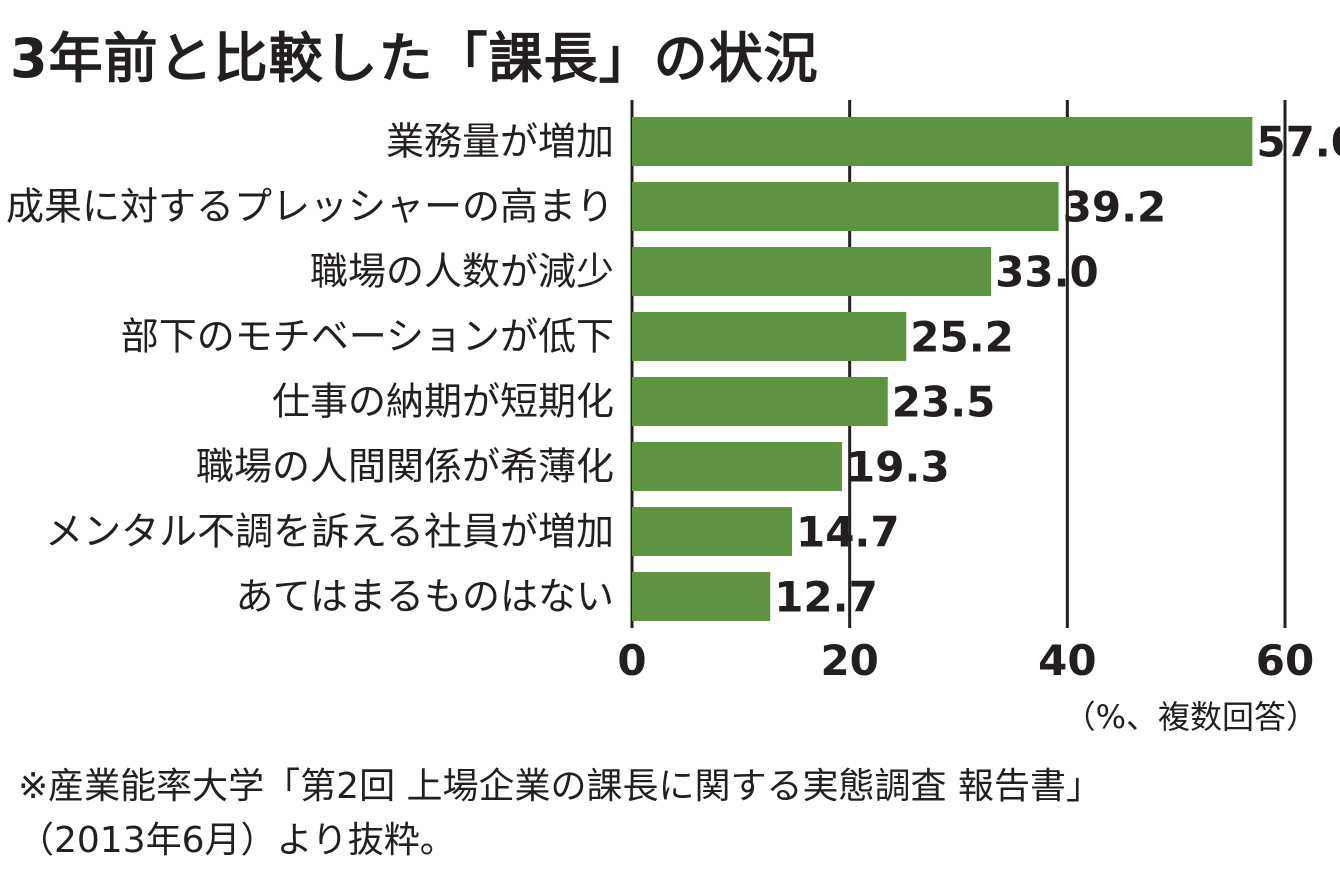 The width and height of the screenshot is (1340, 880). What do you see at coordinates (367, 337) in the screenshot?
I see `category-label: 部下のモチベーションが低下` at bounding box center [367, 337].